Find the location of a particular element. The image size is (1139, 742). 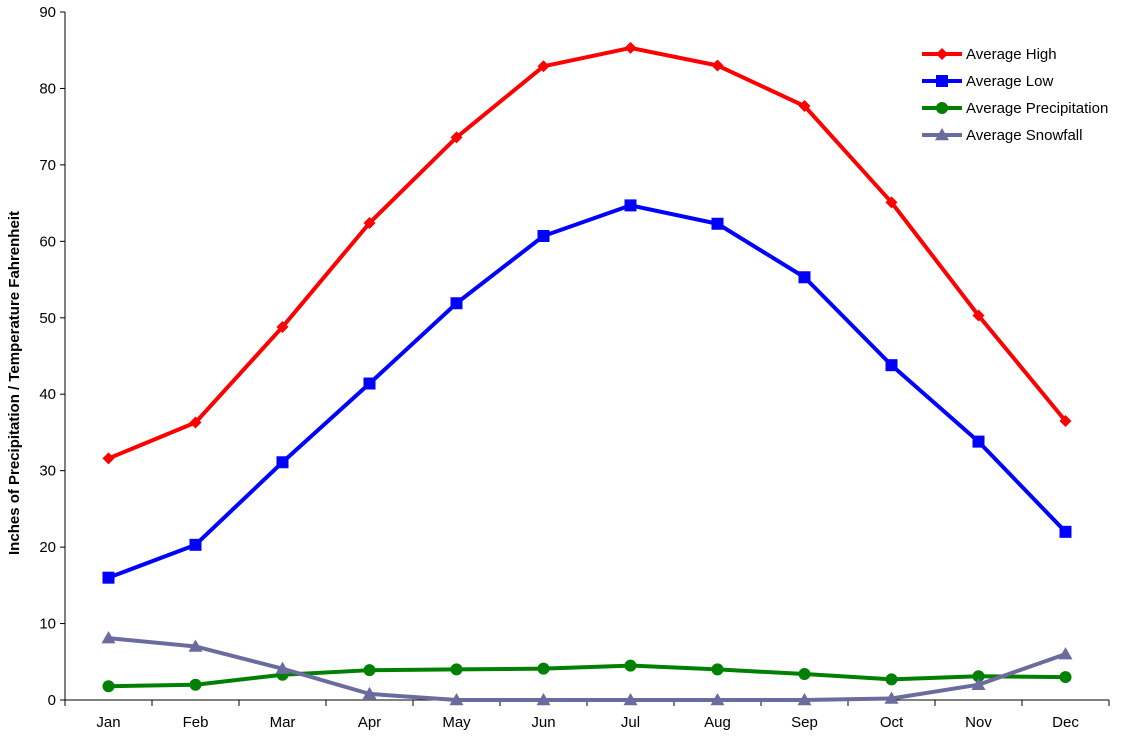

y-tick-label: 20 is located at coordinates (47, 547).